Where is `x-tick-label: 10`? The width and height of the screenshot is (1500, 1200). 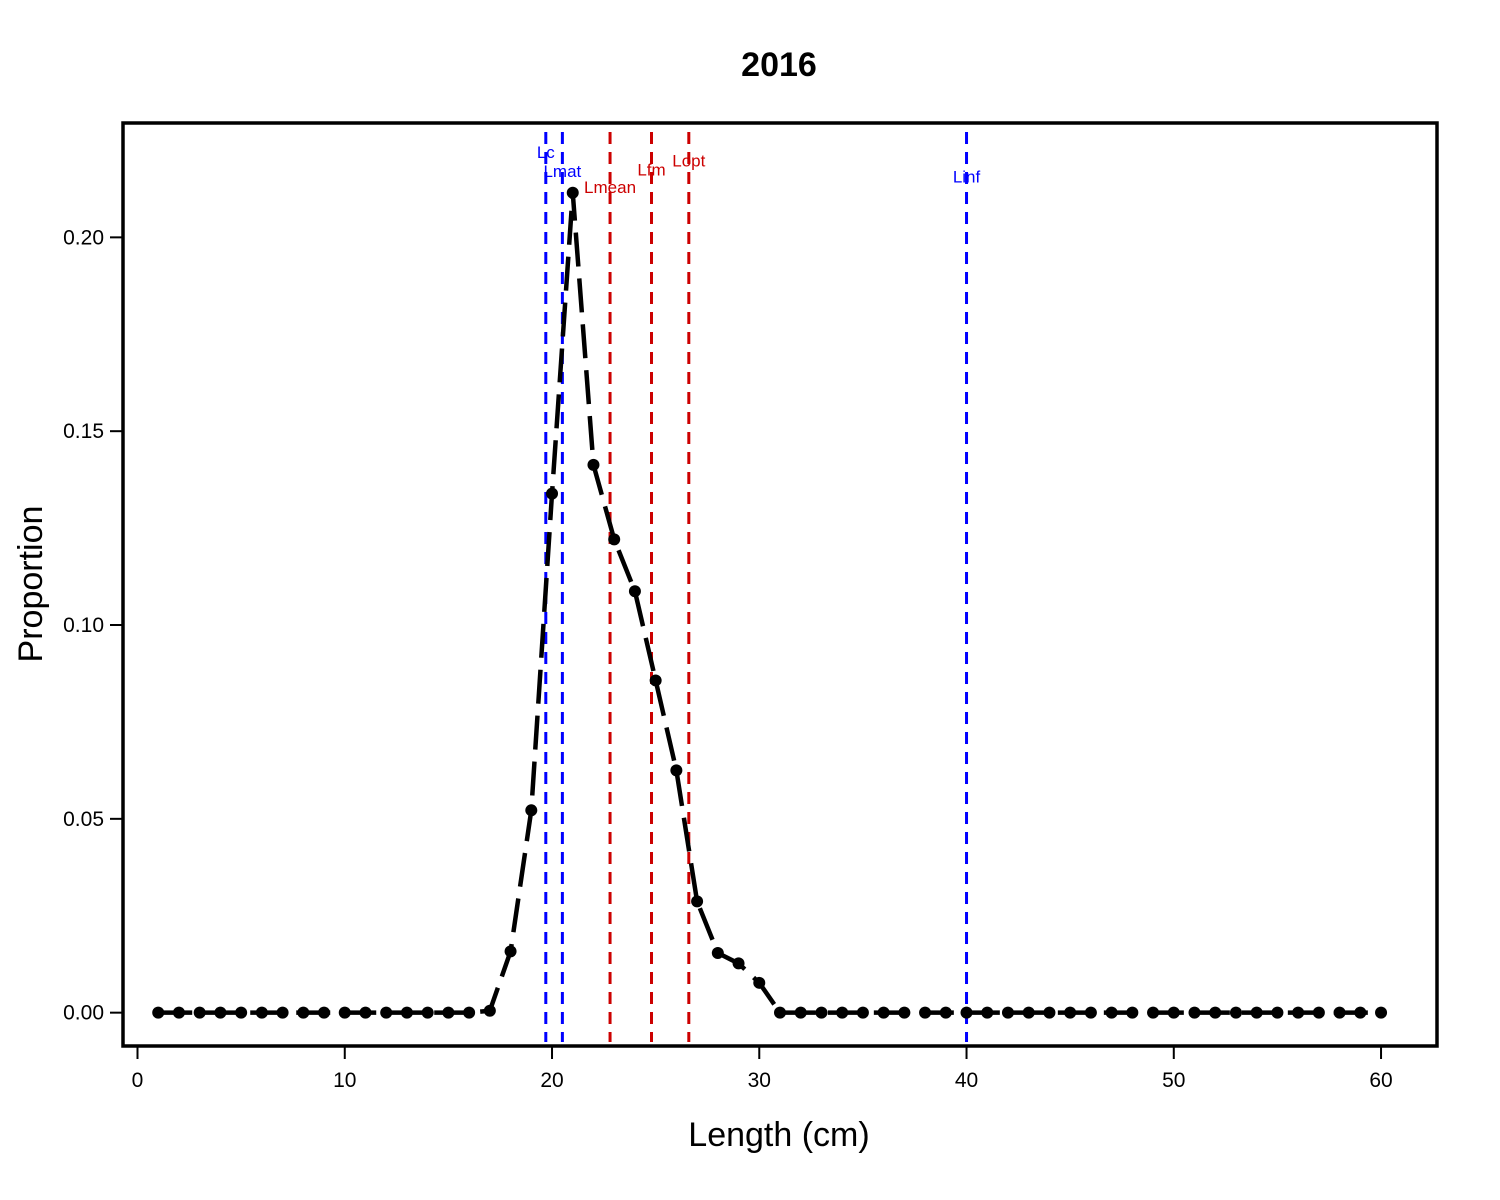 x-tick-label: 10 is located at coordinates (344, 1080).